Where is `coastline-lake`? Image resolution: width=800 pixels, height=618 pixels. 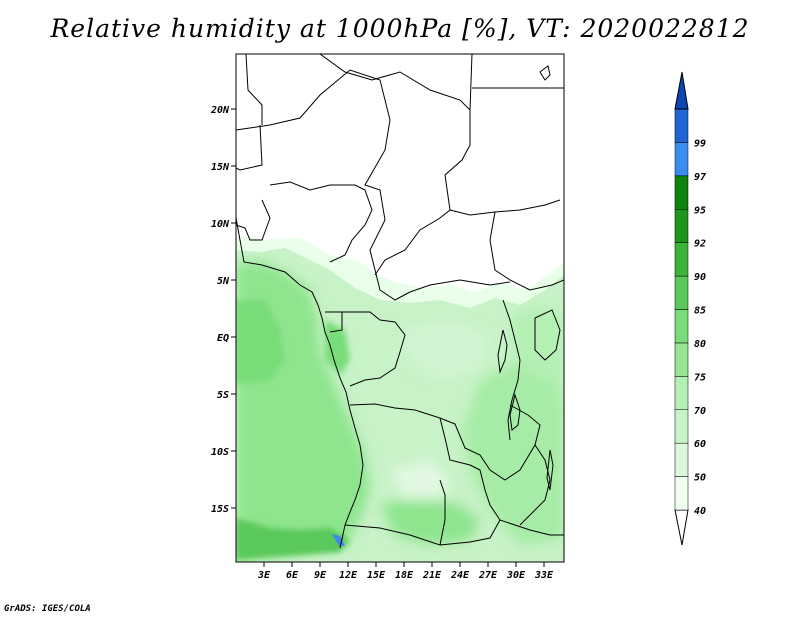 coastline-lake is located at coordinates (511, 370).